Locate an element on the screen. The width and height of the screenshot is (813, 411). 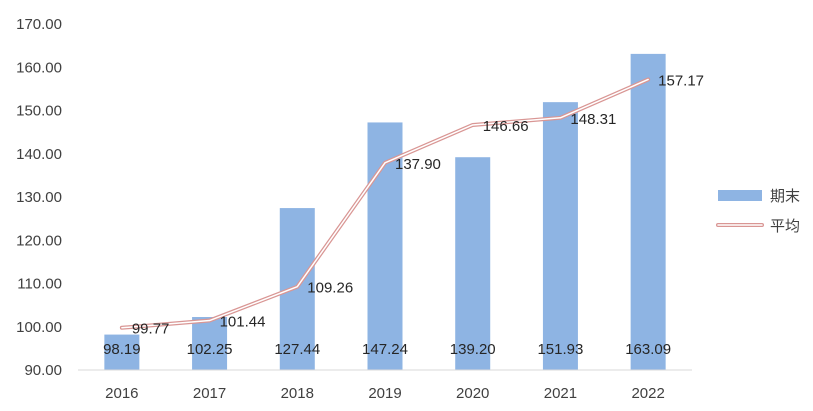
x-tick-label: 2022 is located at coordinates (647, 393).